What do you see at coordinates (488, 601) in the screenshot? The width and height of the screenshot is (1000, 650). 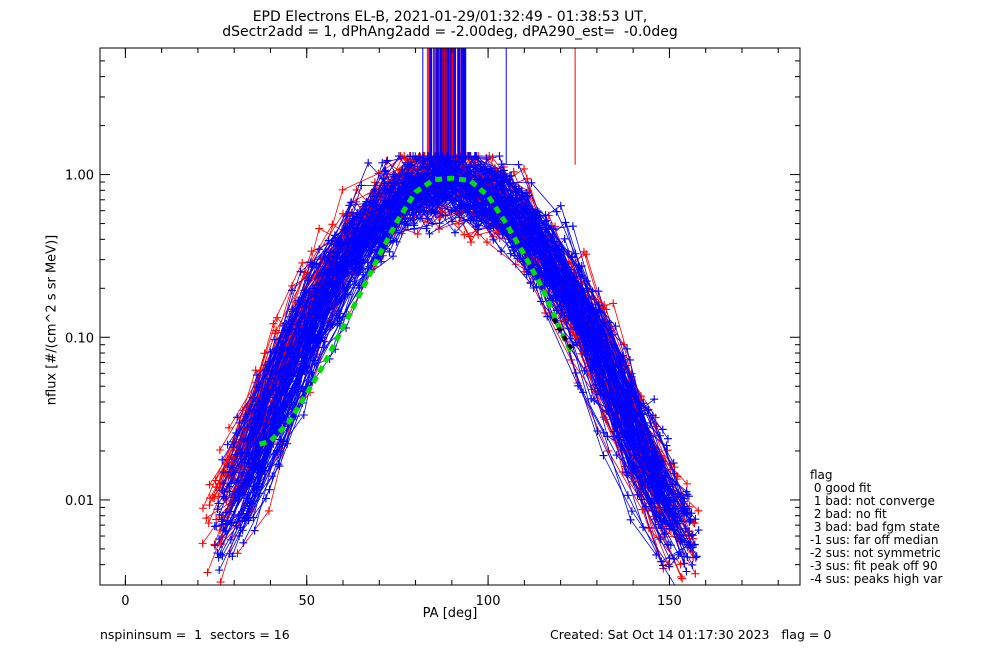 I see `x-tick-label: 100` at bounding box center [488, 601].